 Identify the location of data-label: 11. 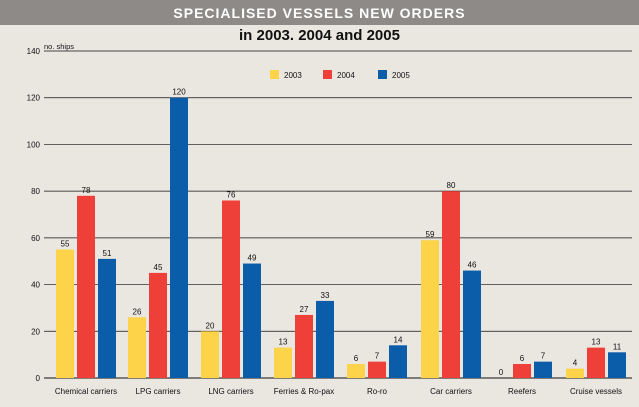
(617, 346).